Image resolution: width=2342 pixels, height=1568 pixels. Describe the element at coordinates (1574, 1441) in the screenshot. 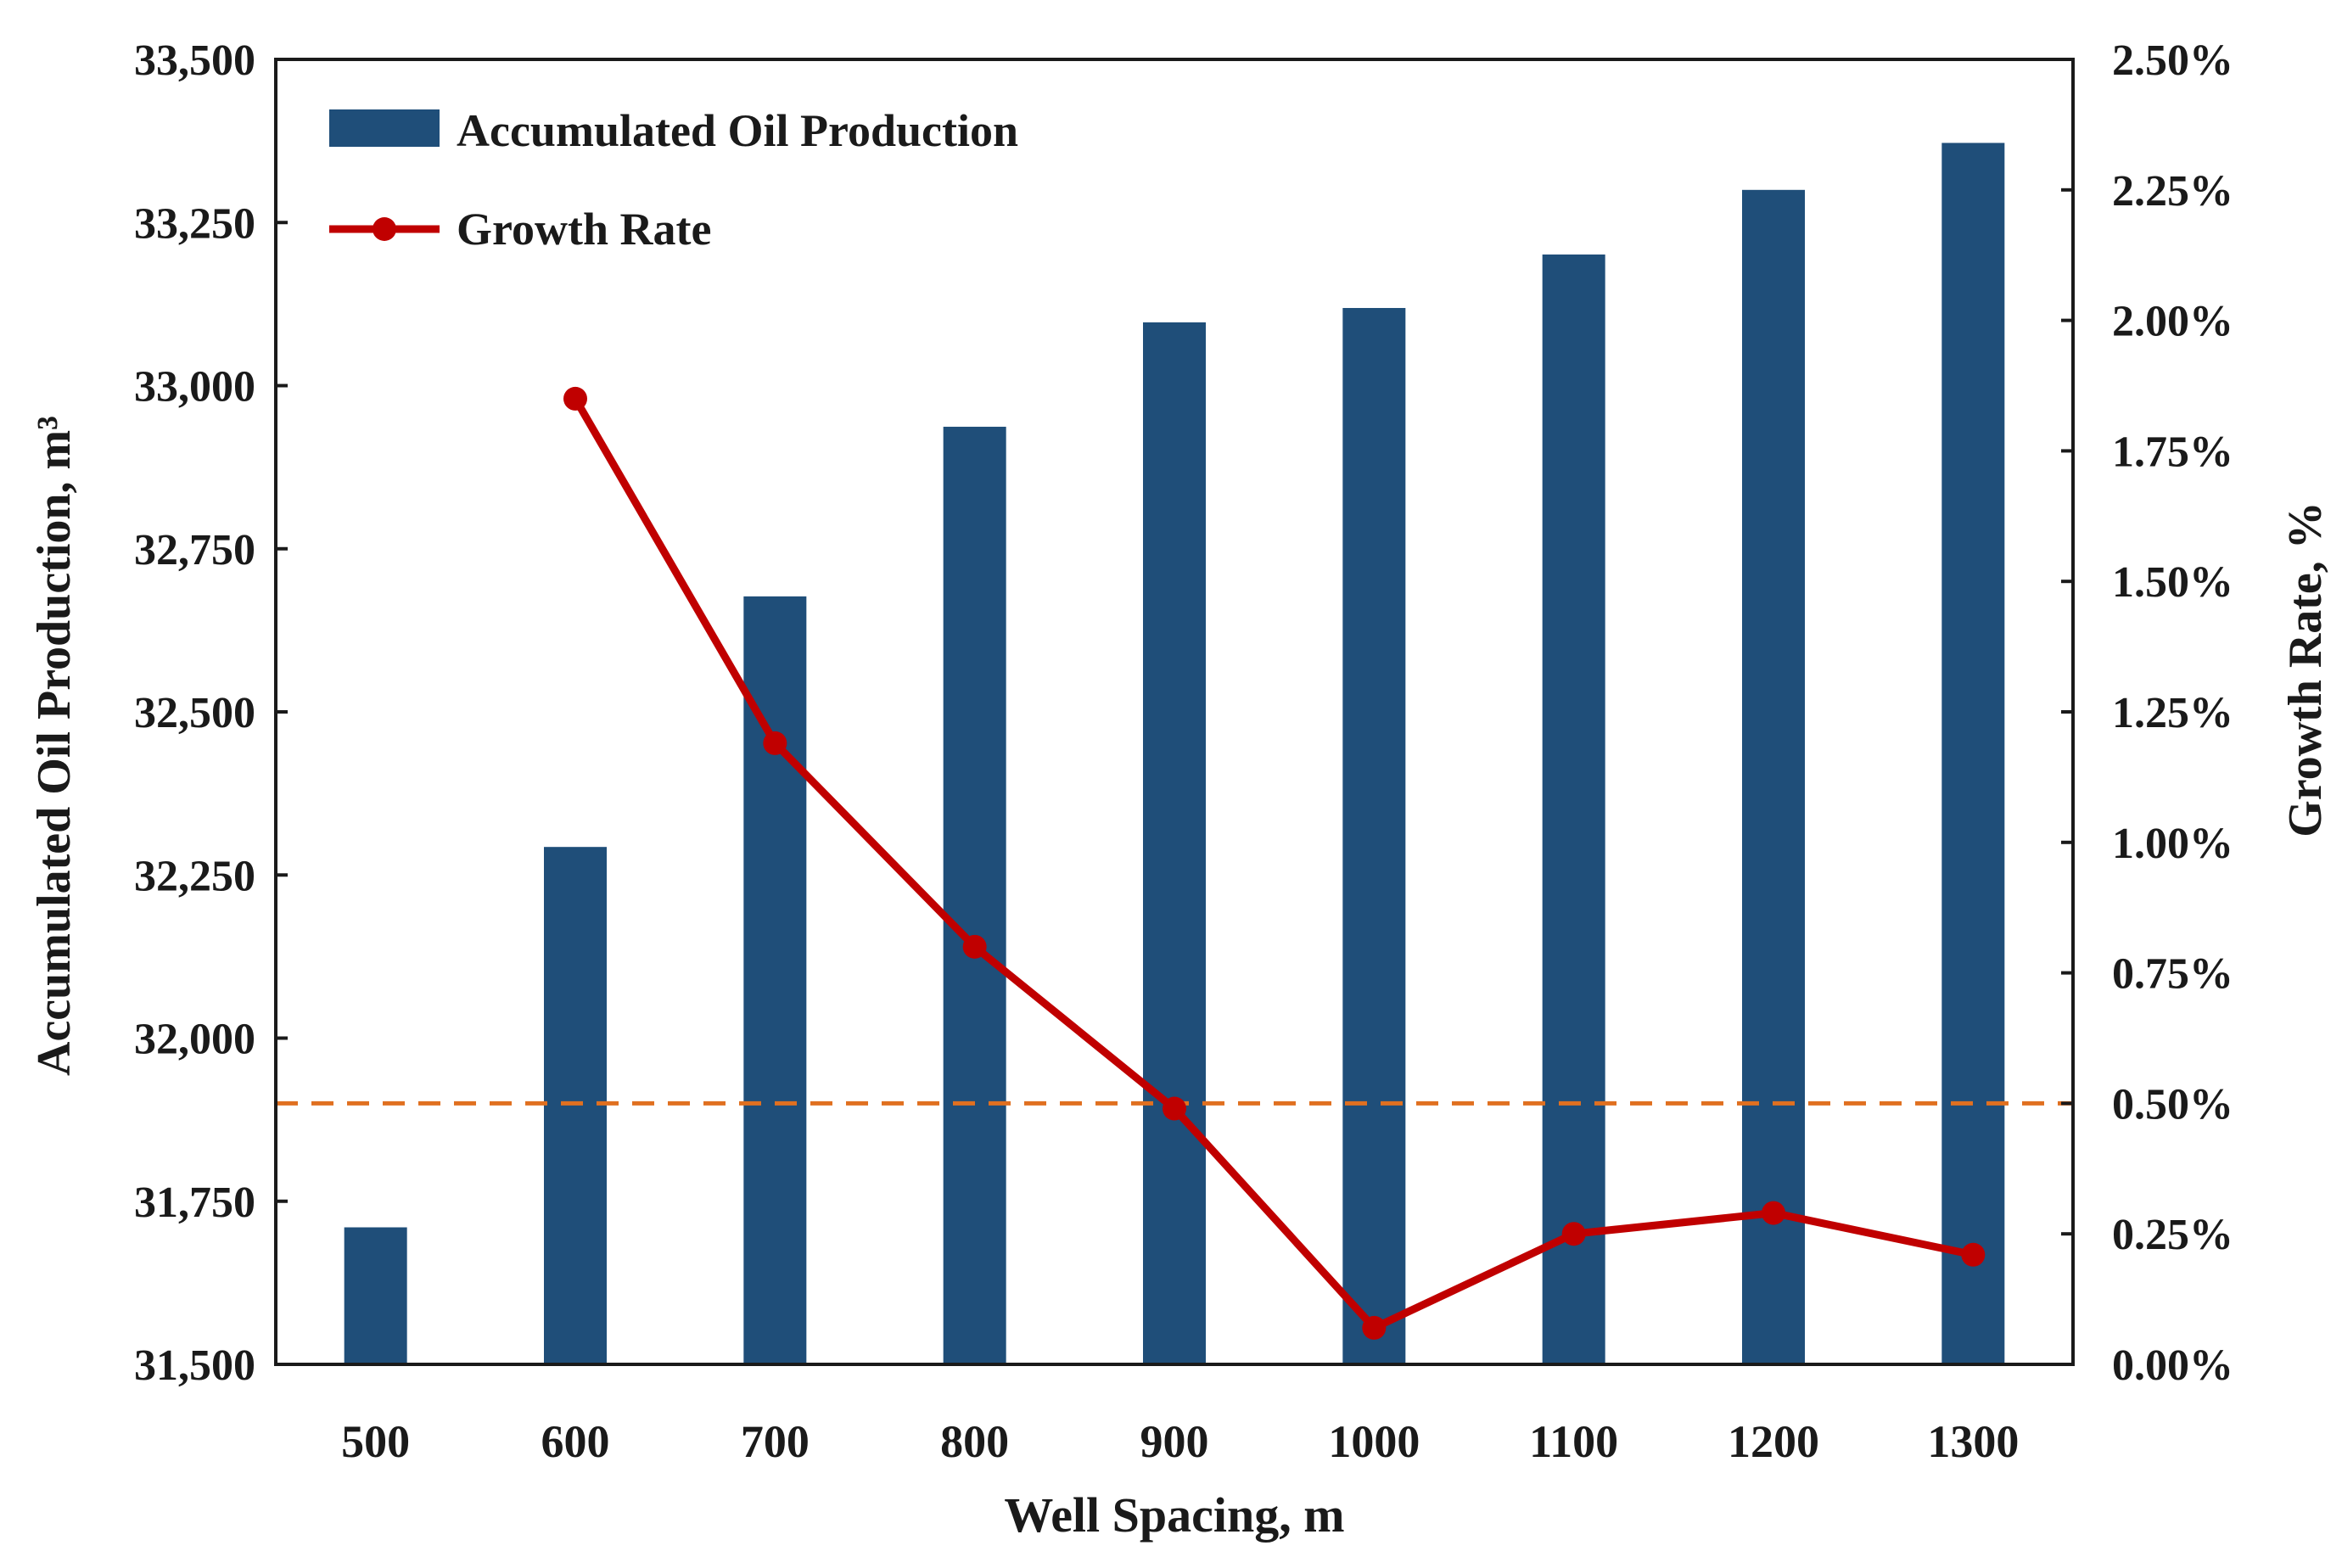

I see `x-tick-label: 1100` at that location.